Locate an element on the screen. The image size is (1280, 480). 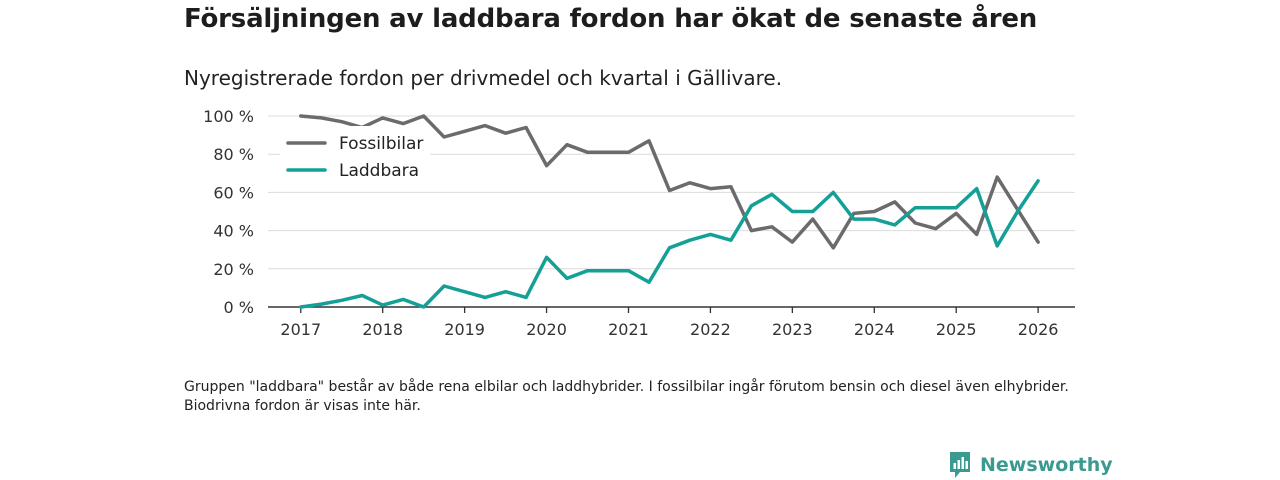
x-tick-label: 2022 is located at coordinates (710, 329).